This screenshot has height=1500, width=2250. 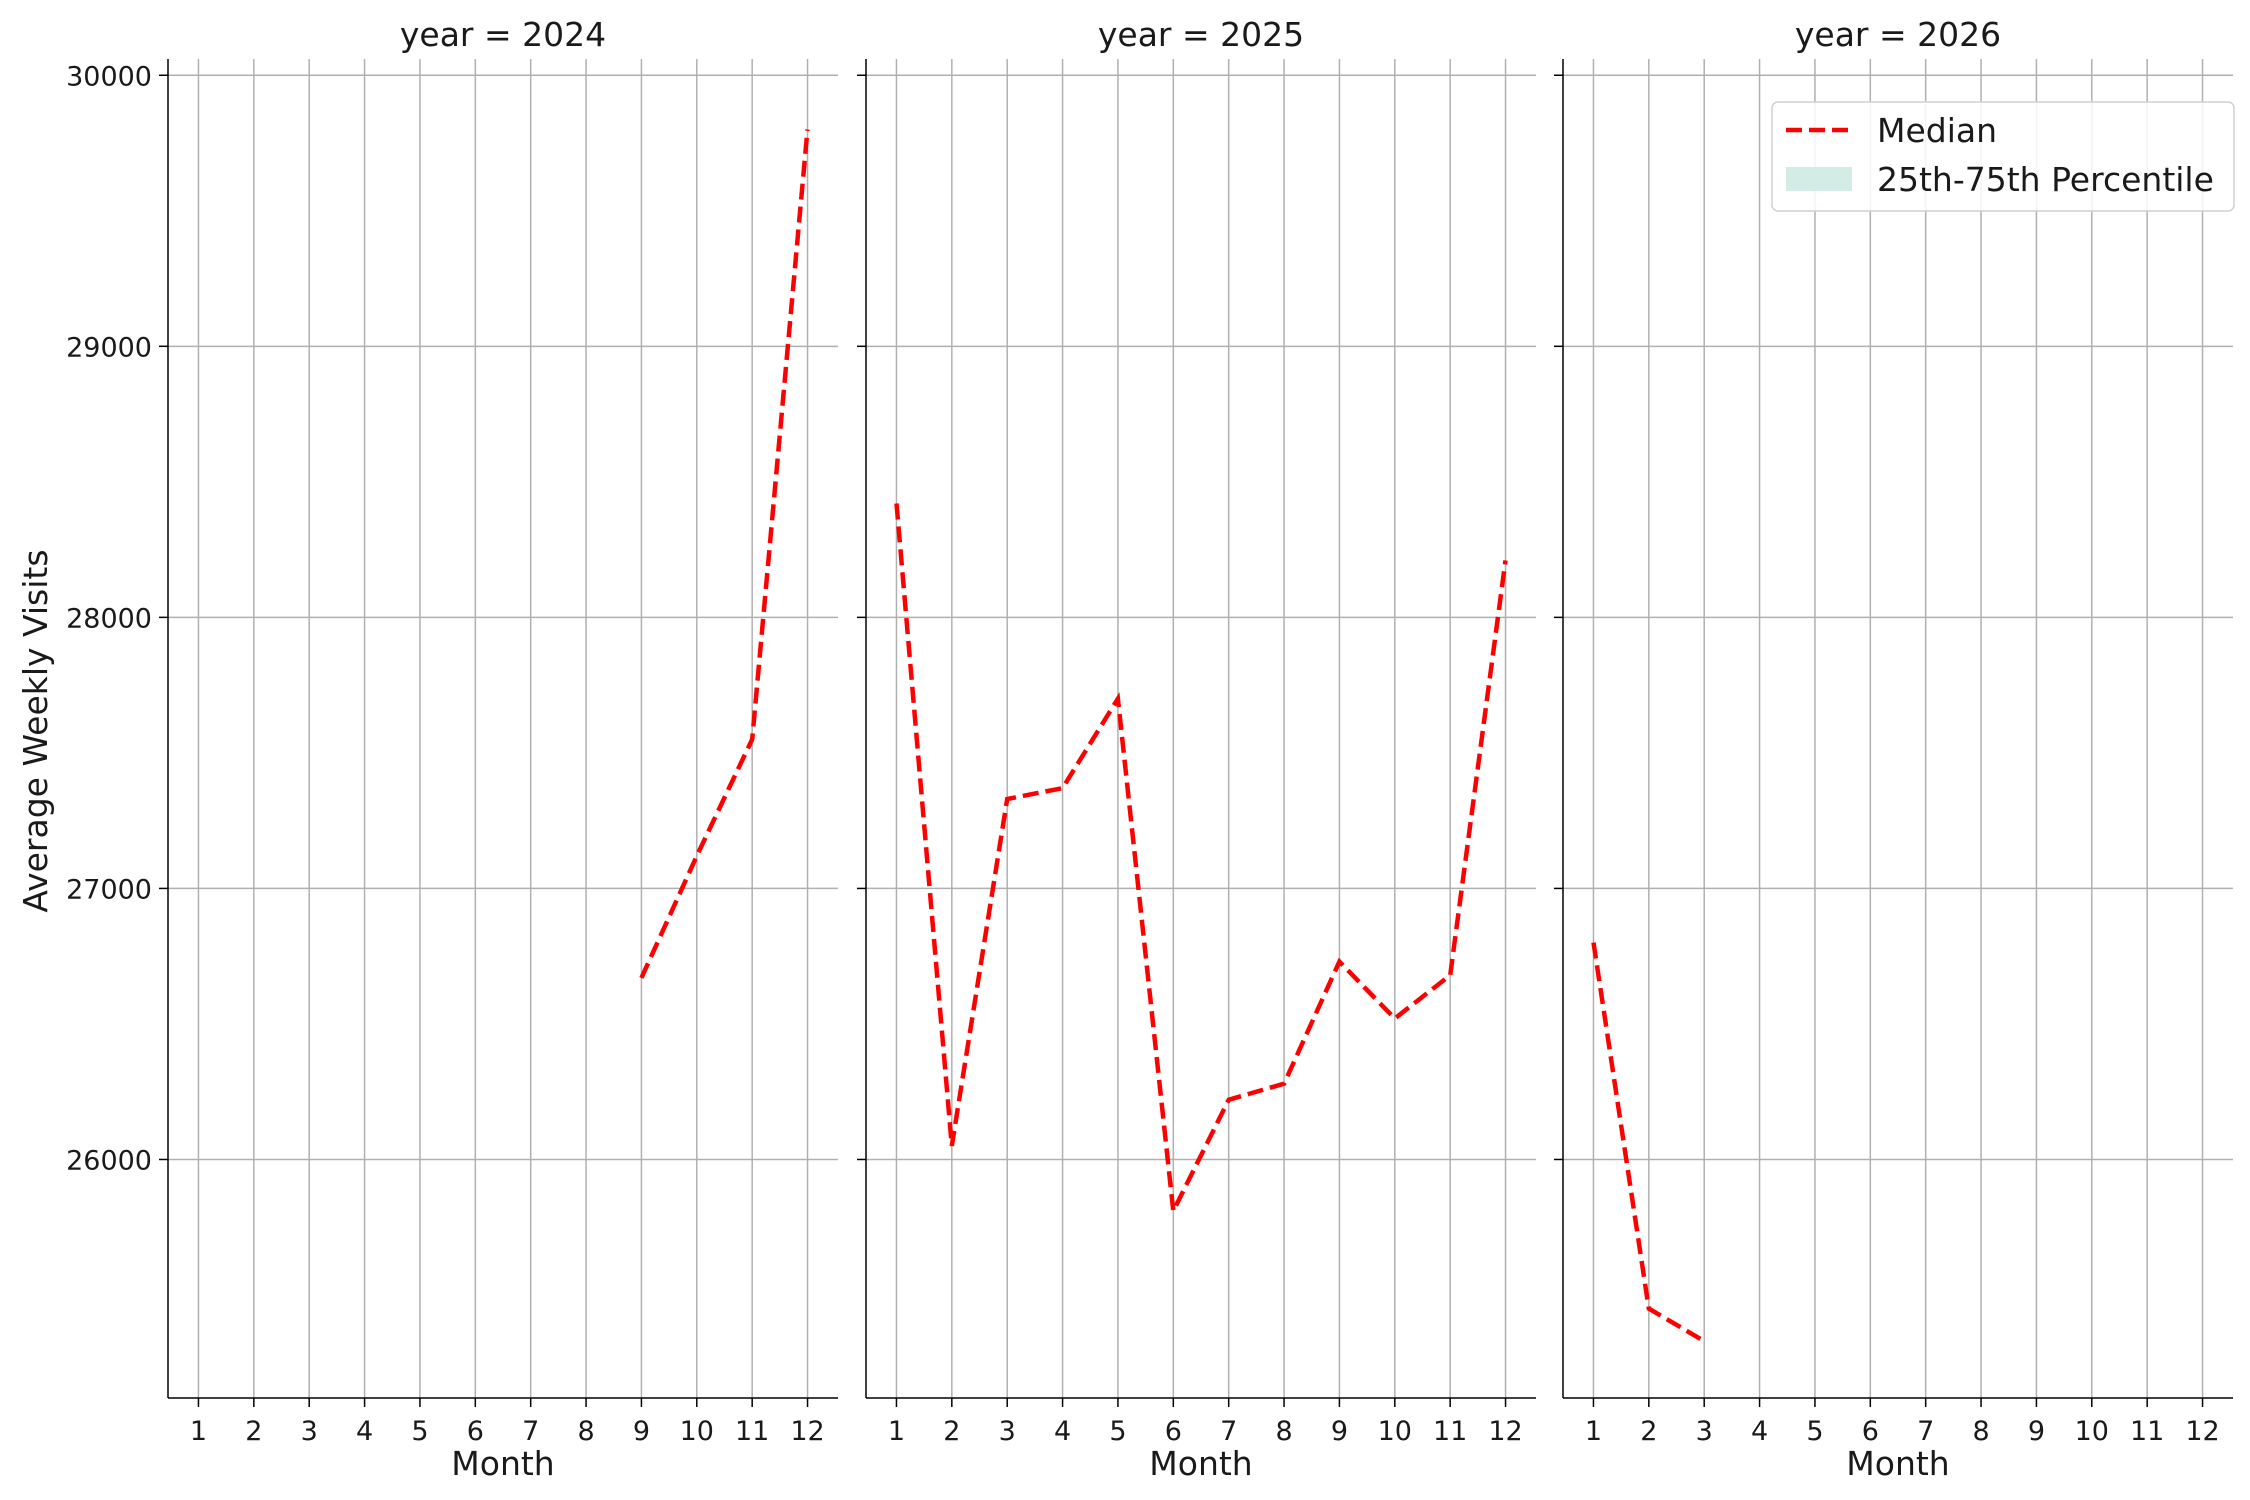 I want to click on panel-title: year = 2025, so click(x=1201, y=34).